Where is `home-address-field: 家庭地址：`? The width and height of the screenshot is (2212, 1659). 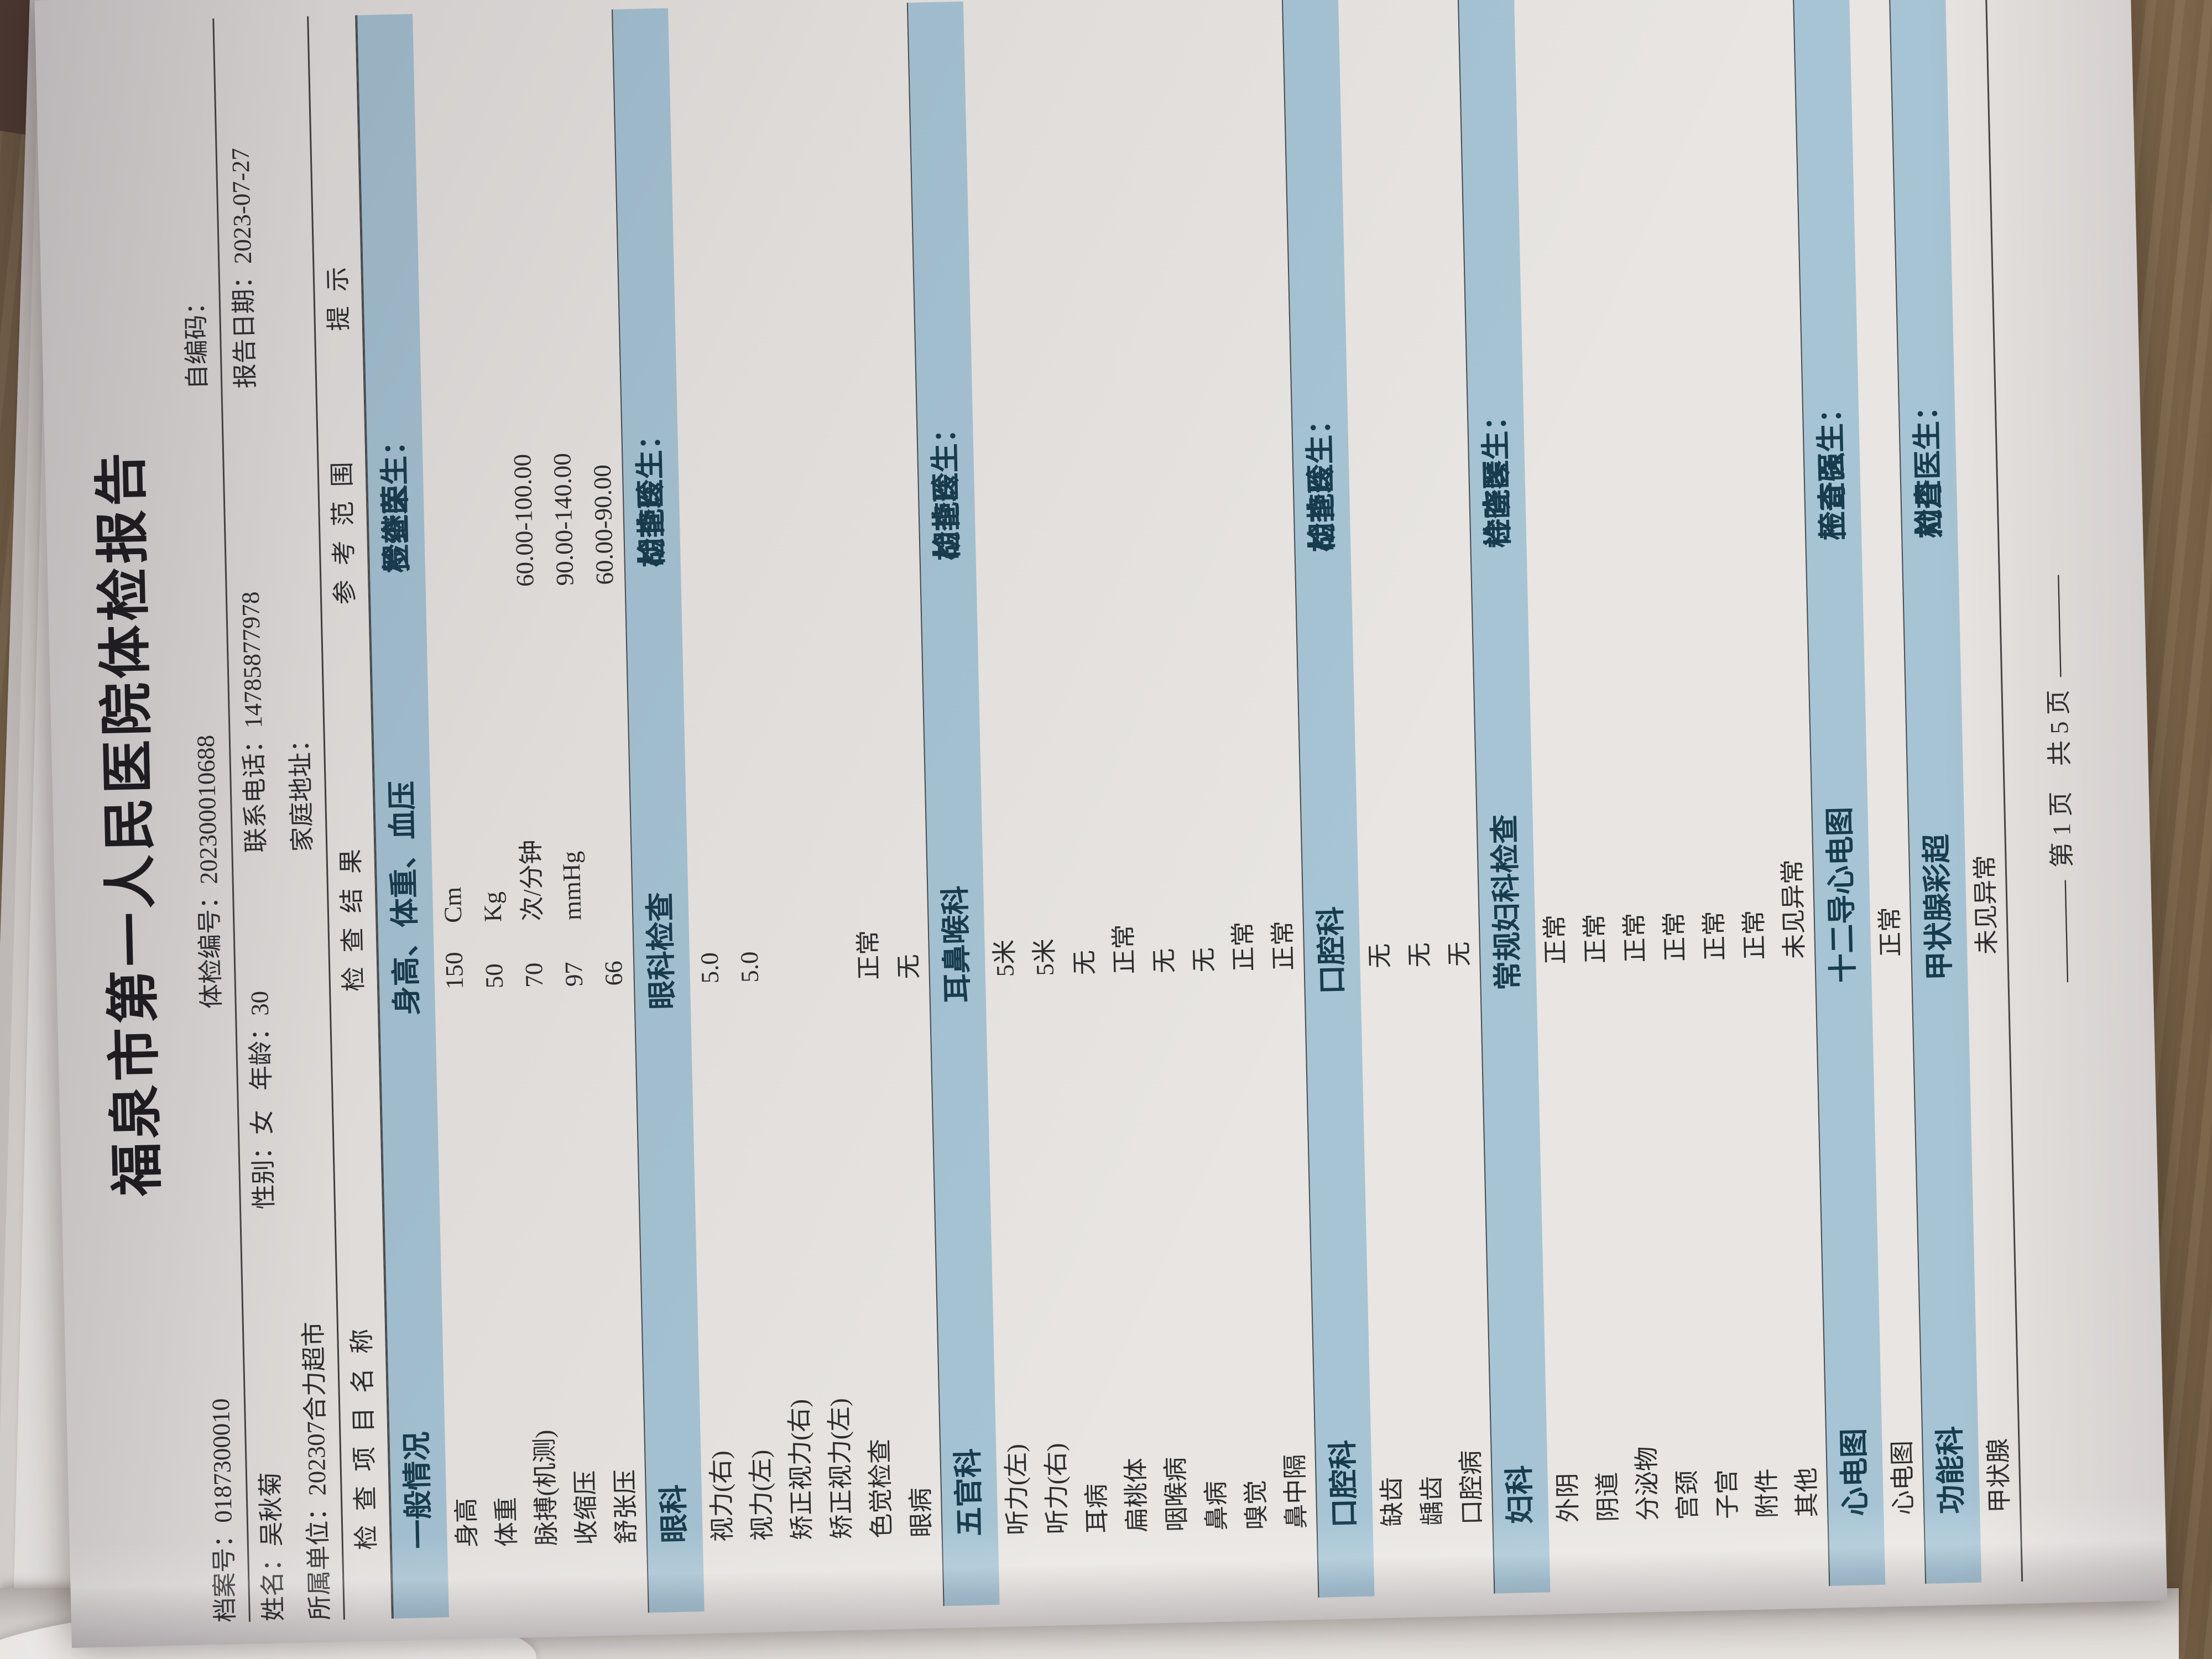
home-address-field: 家庭地址： is located at coordinates (301, 790).